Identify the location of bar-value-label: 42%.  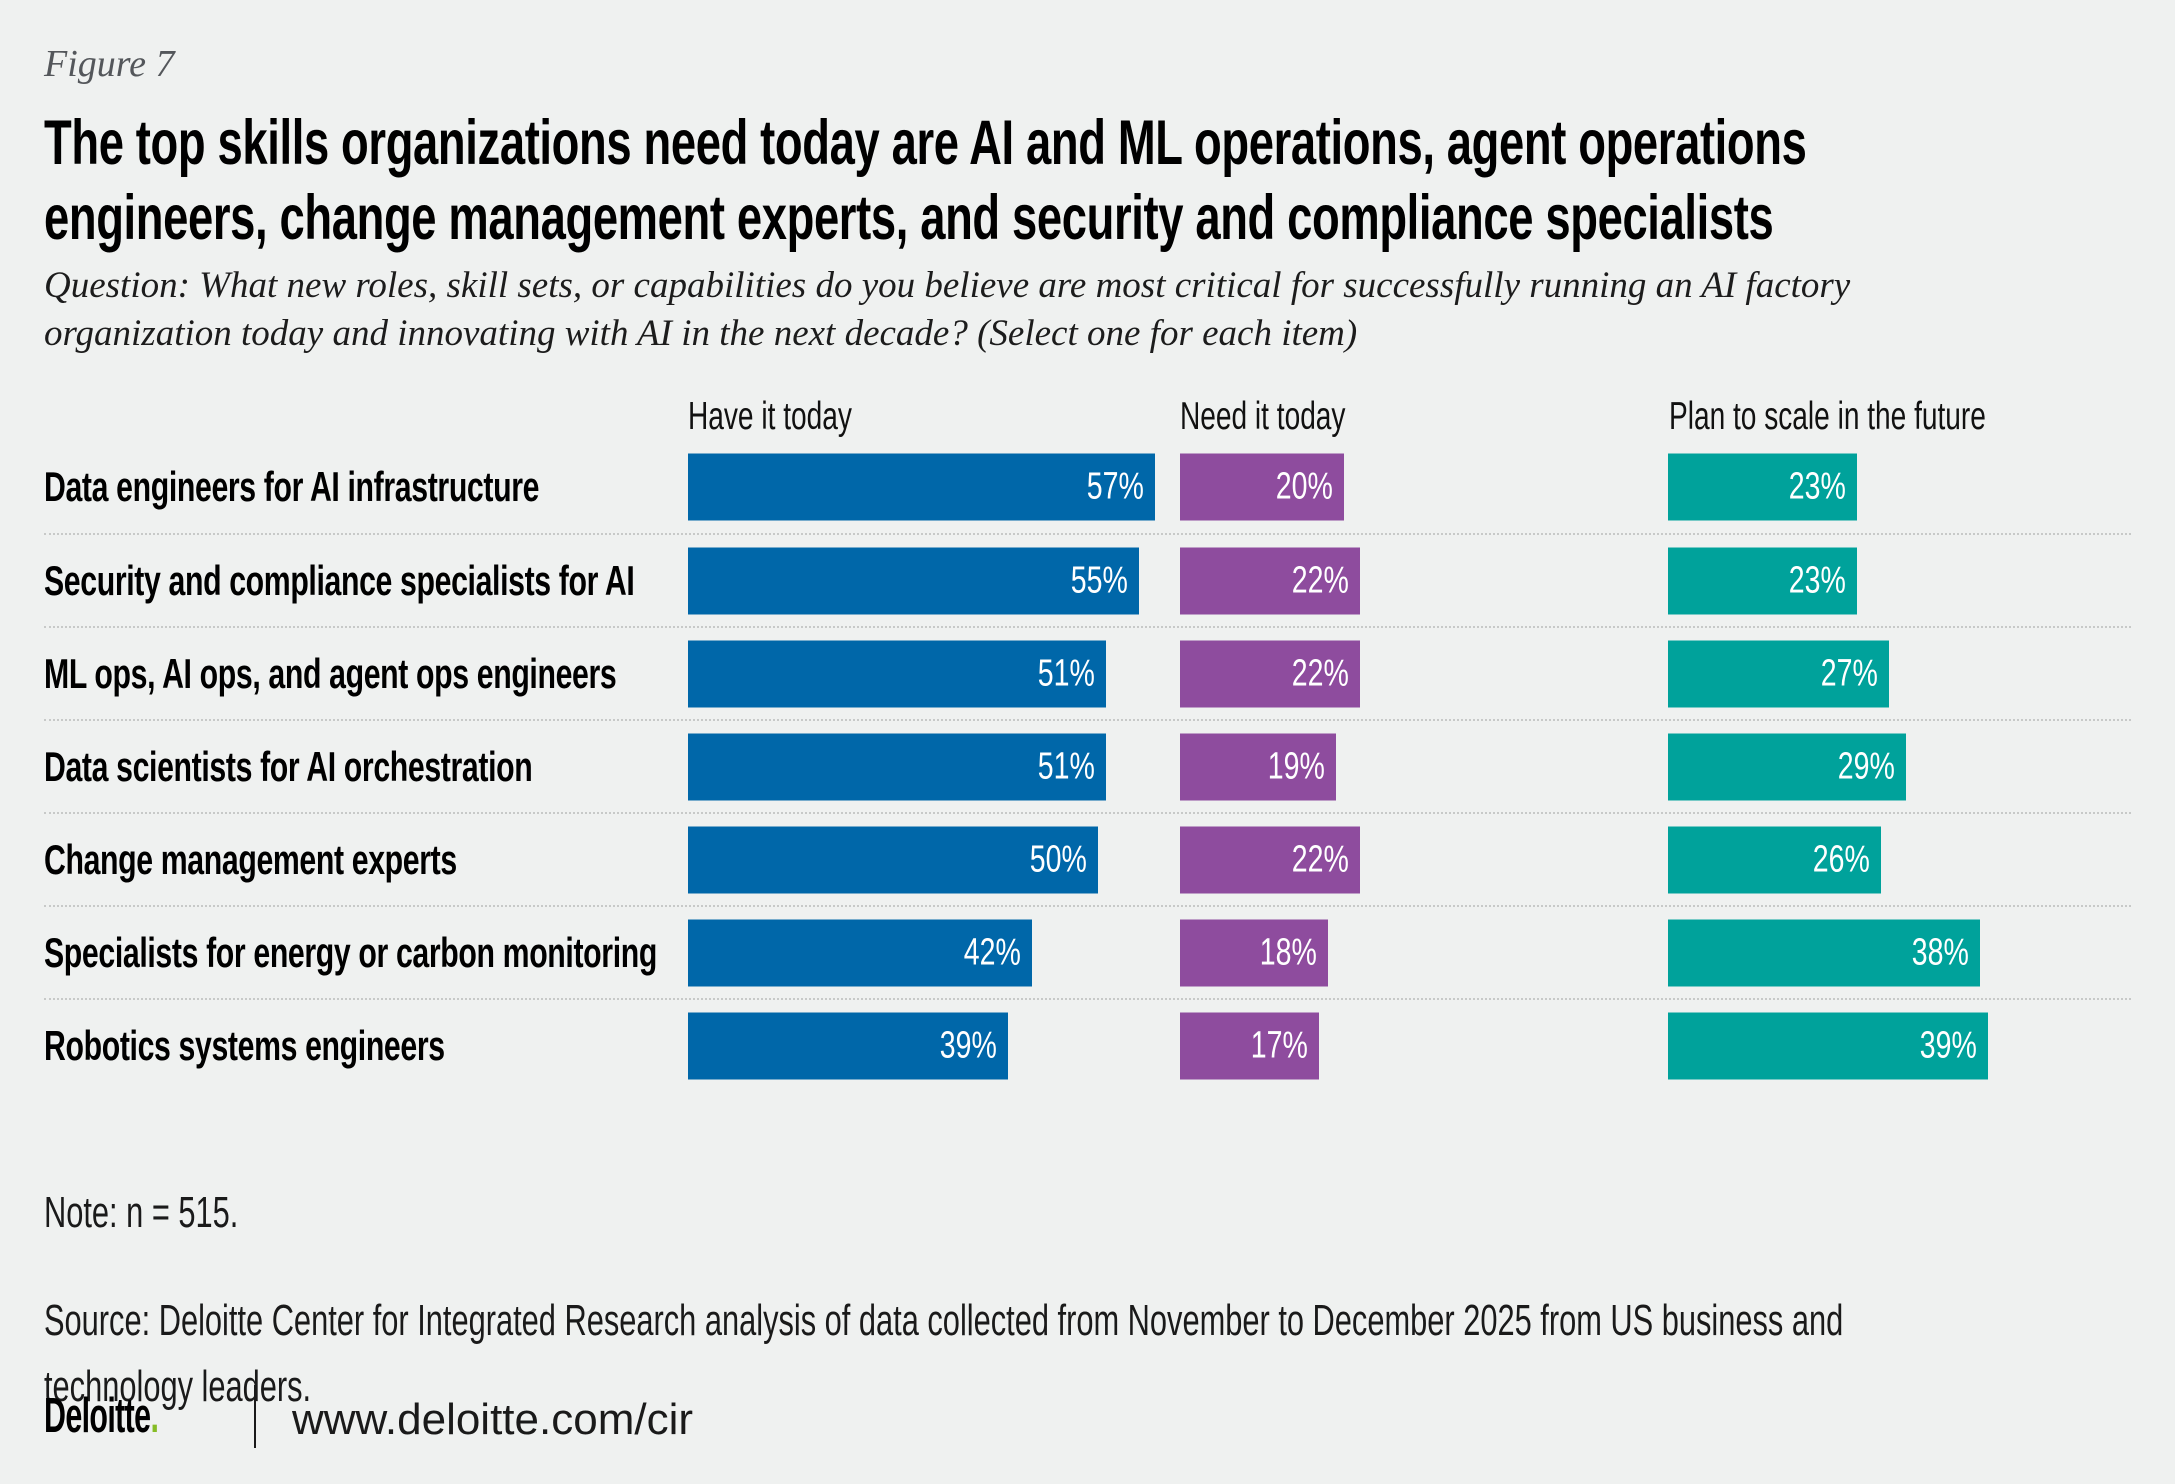
(992, 952).